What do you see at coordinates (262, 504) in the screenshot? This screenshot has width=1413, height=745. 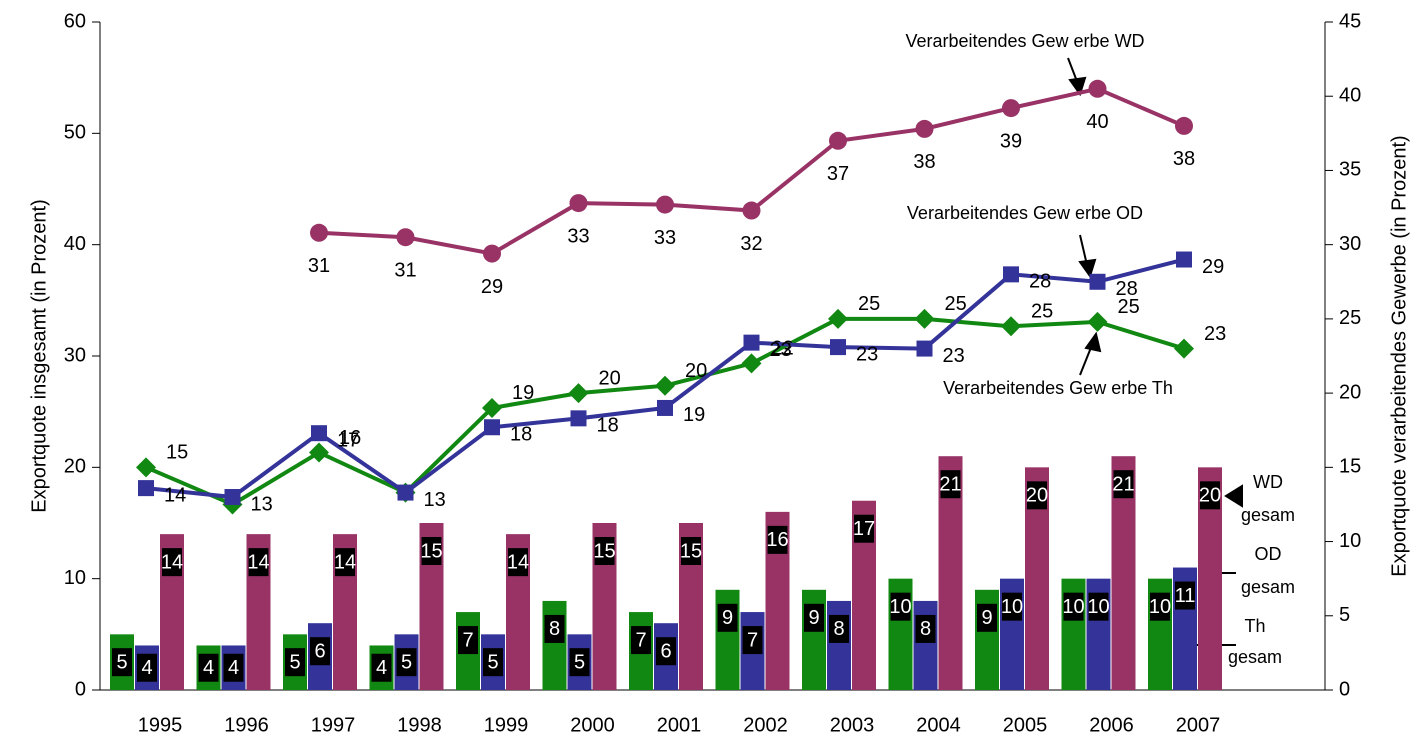 I see `data-label: 13` at bounding box center [262, 504].